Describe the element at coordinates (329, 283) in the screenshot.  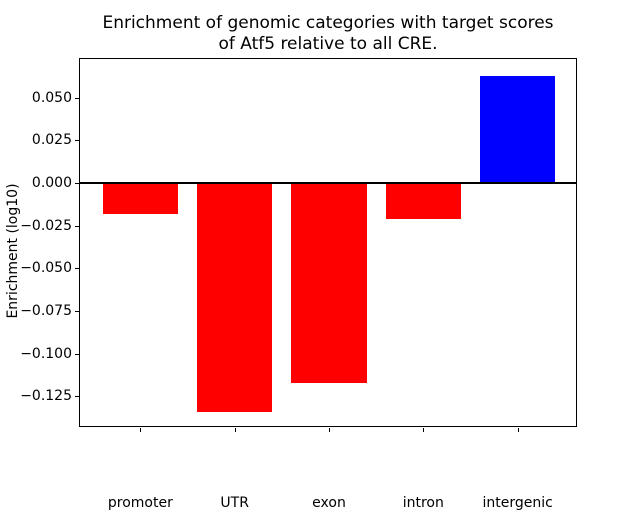
I see `bar-exon` at that location.